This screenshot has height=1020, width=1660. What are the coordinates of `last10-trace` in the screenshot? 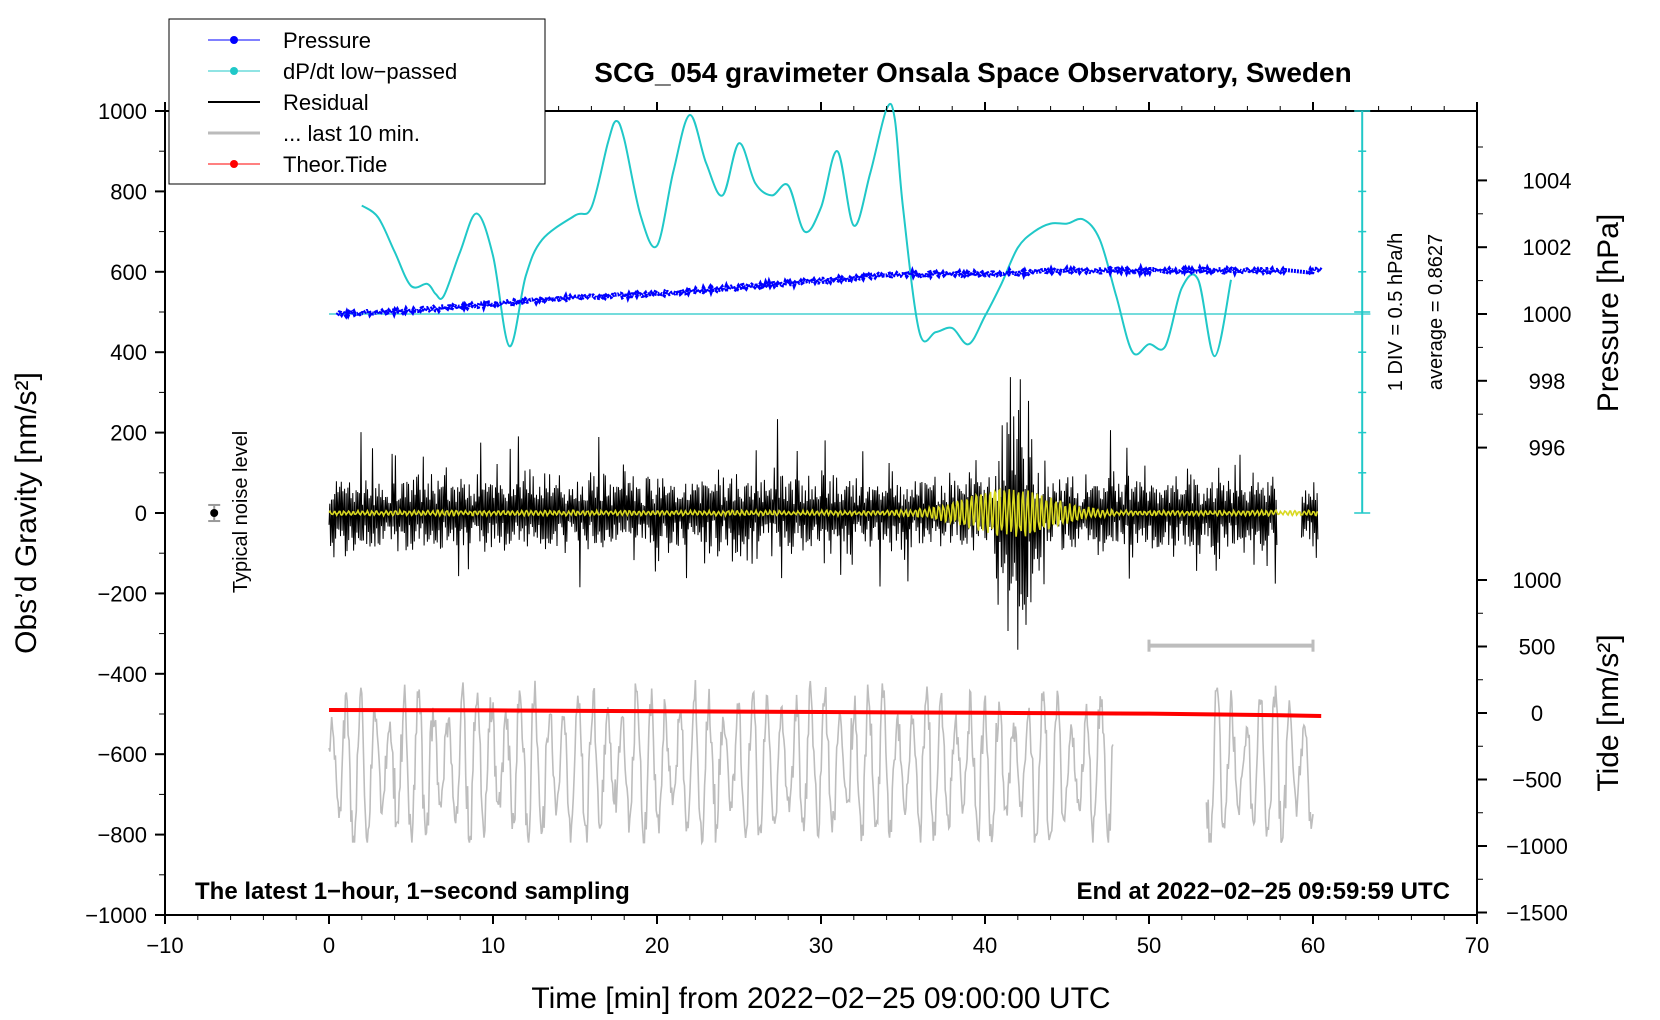 It's located at (721, 763).